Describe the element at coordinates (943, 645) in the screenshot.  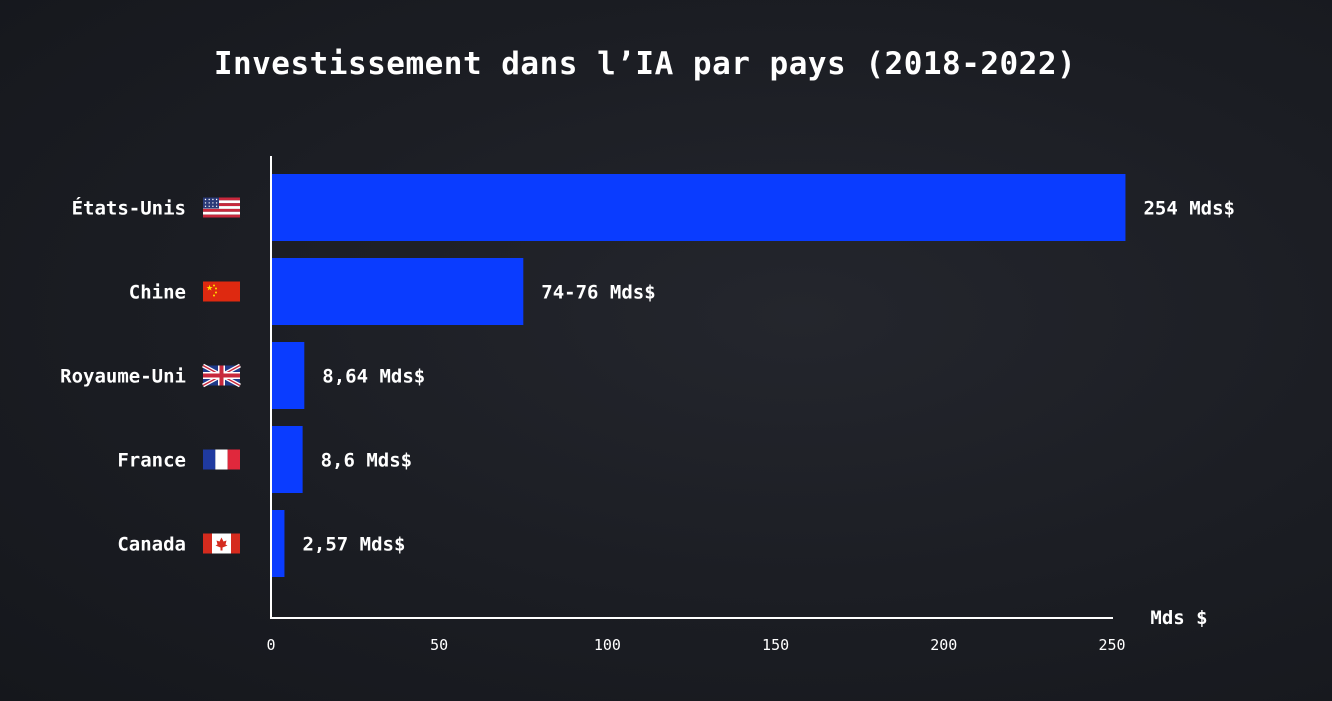
I see `x-tick-label: 200` at that location.